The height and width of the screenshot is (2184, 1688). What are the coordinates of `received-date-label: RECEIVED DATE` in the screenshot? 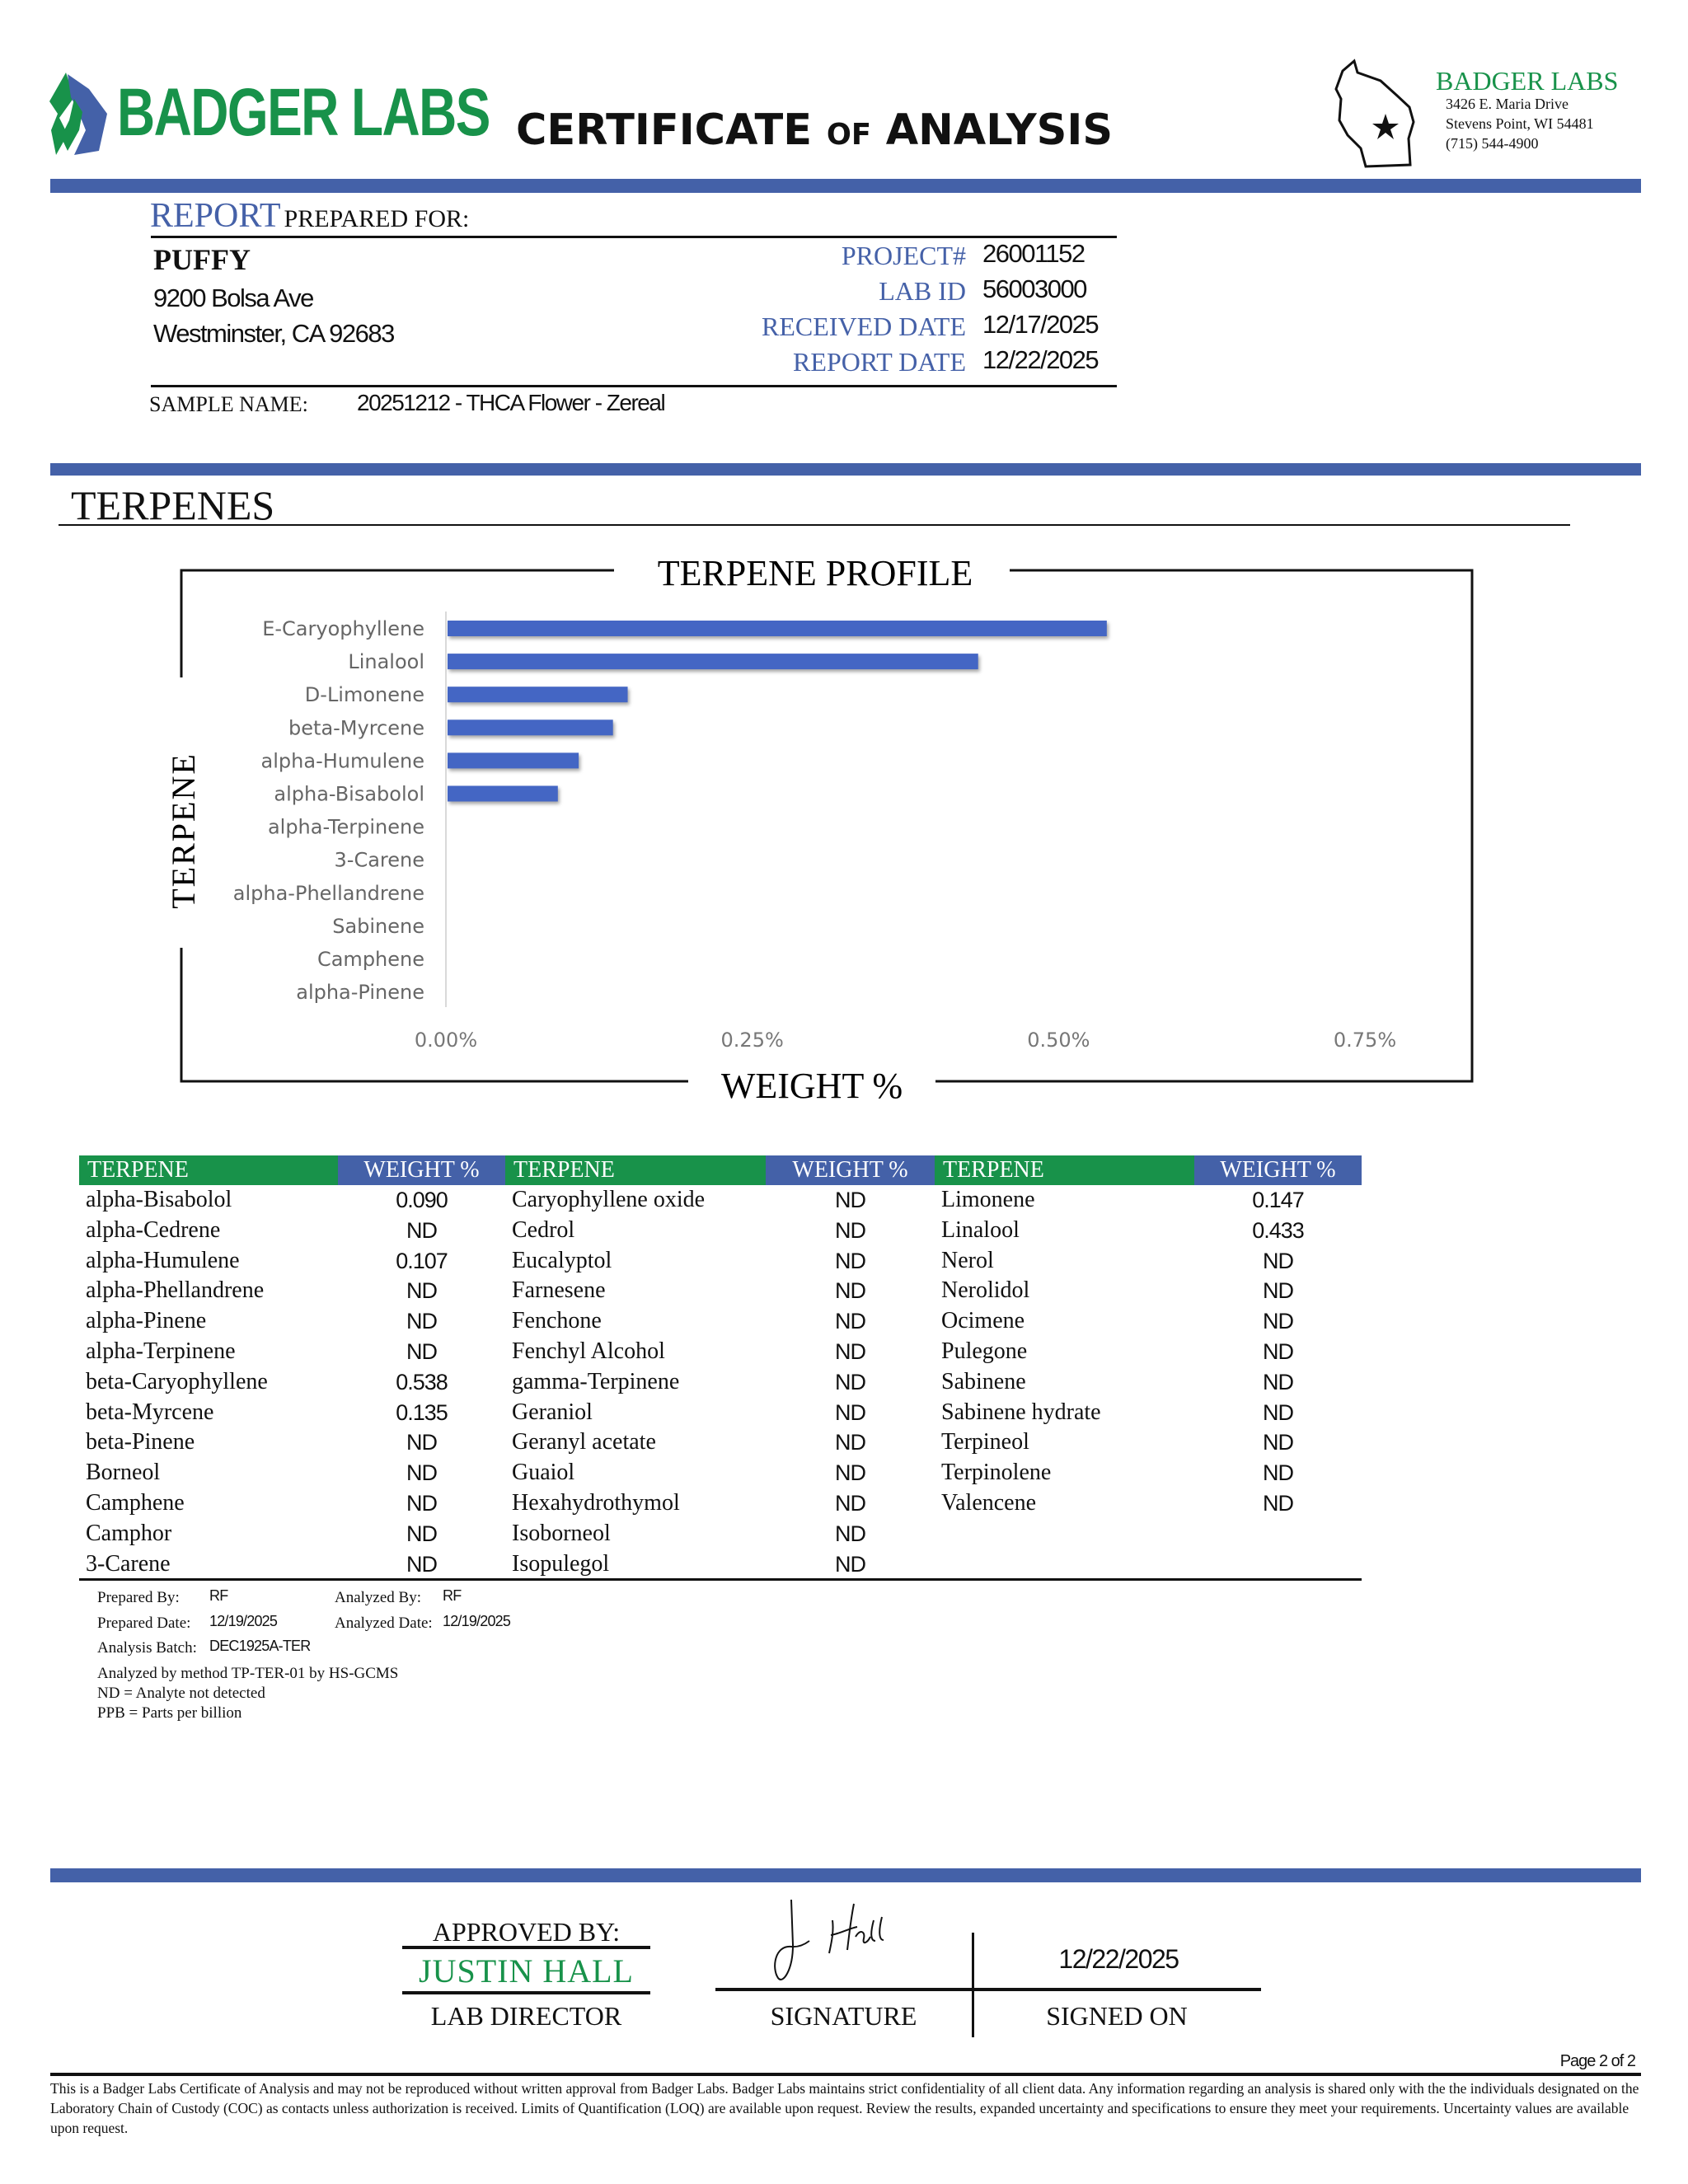 It's located at (864, 326).